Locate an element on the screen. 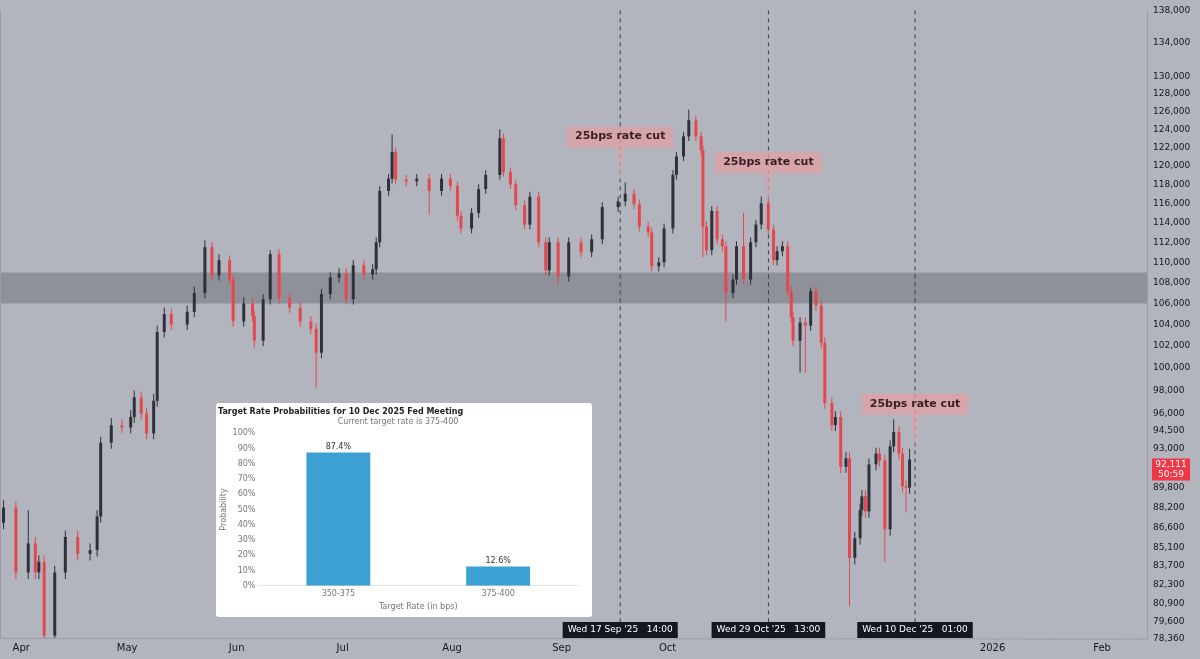  y-tick-label: 114,000 is located at coordinates (1172, 221).